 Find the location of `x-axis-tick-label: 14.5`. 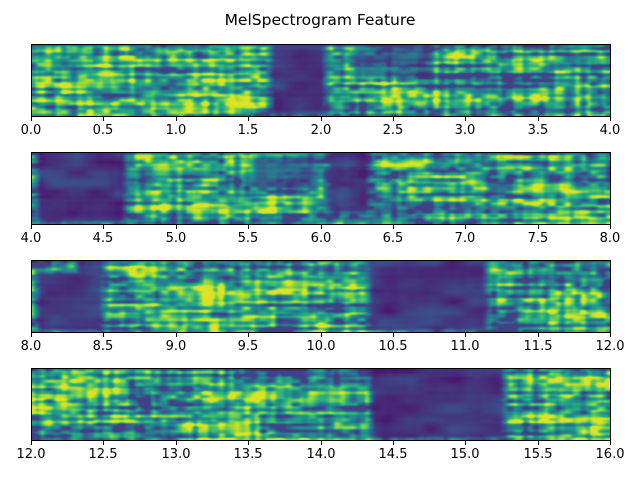

x-axis-tick-label: 14.5 is located at coordinates (393, 454).